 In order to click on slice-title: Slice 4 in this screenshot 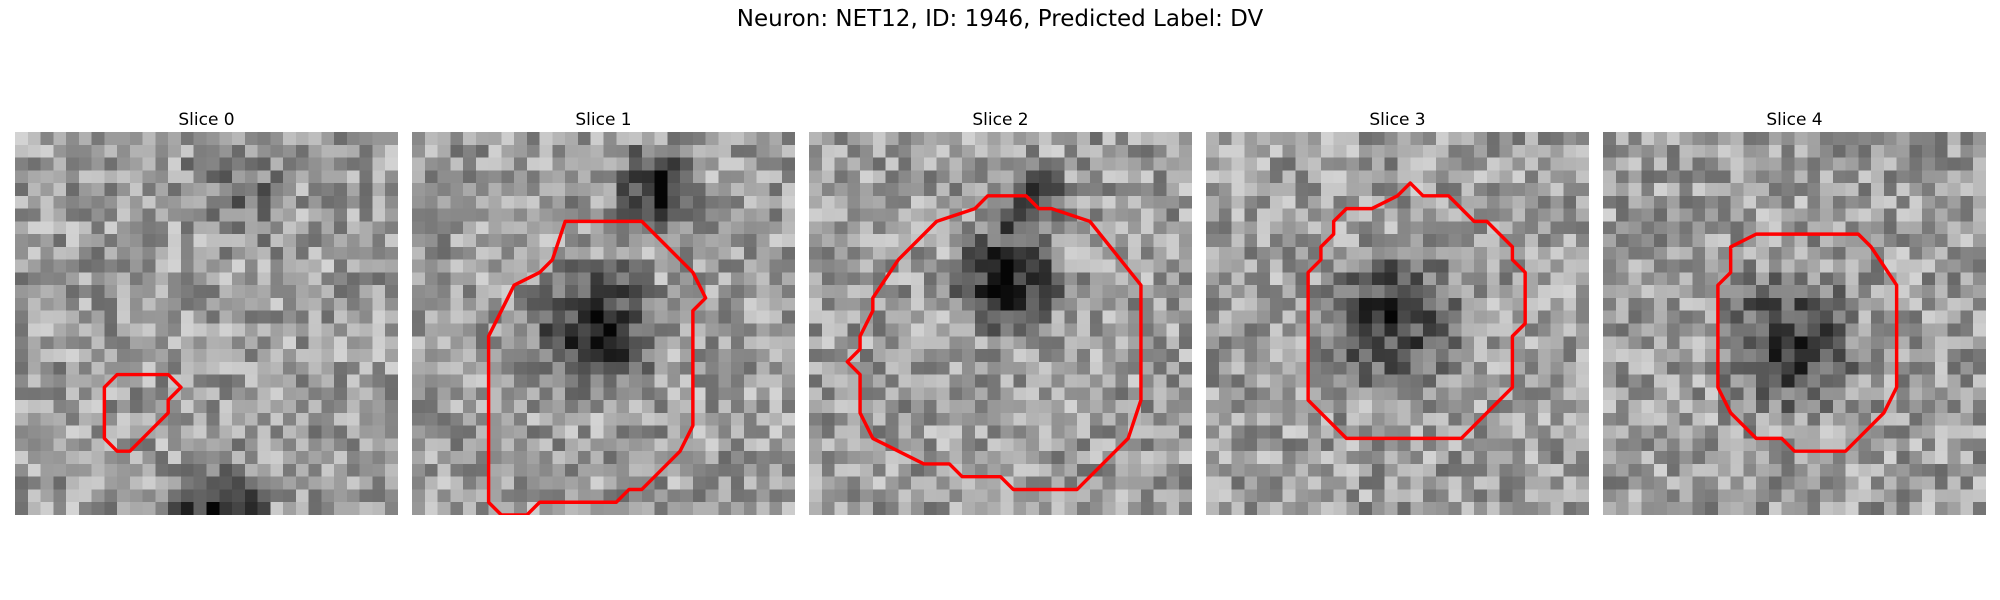, I will do `click(1794, 120)`.